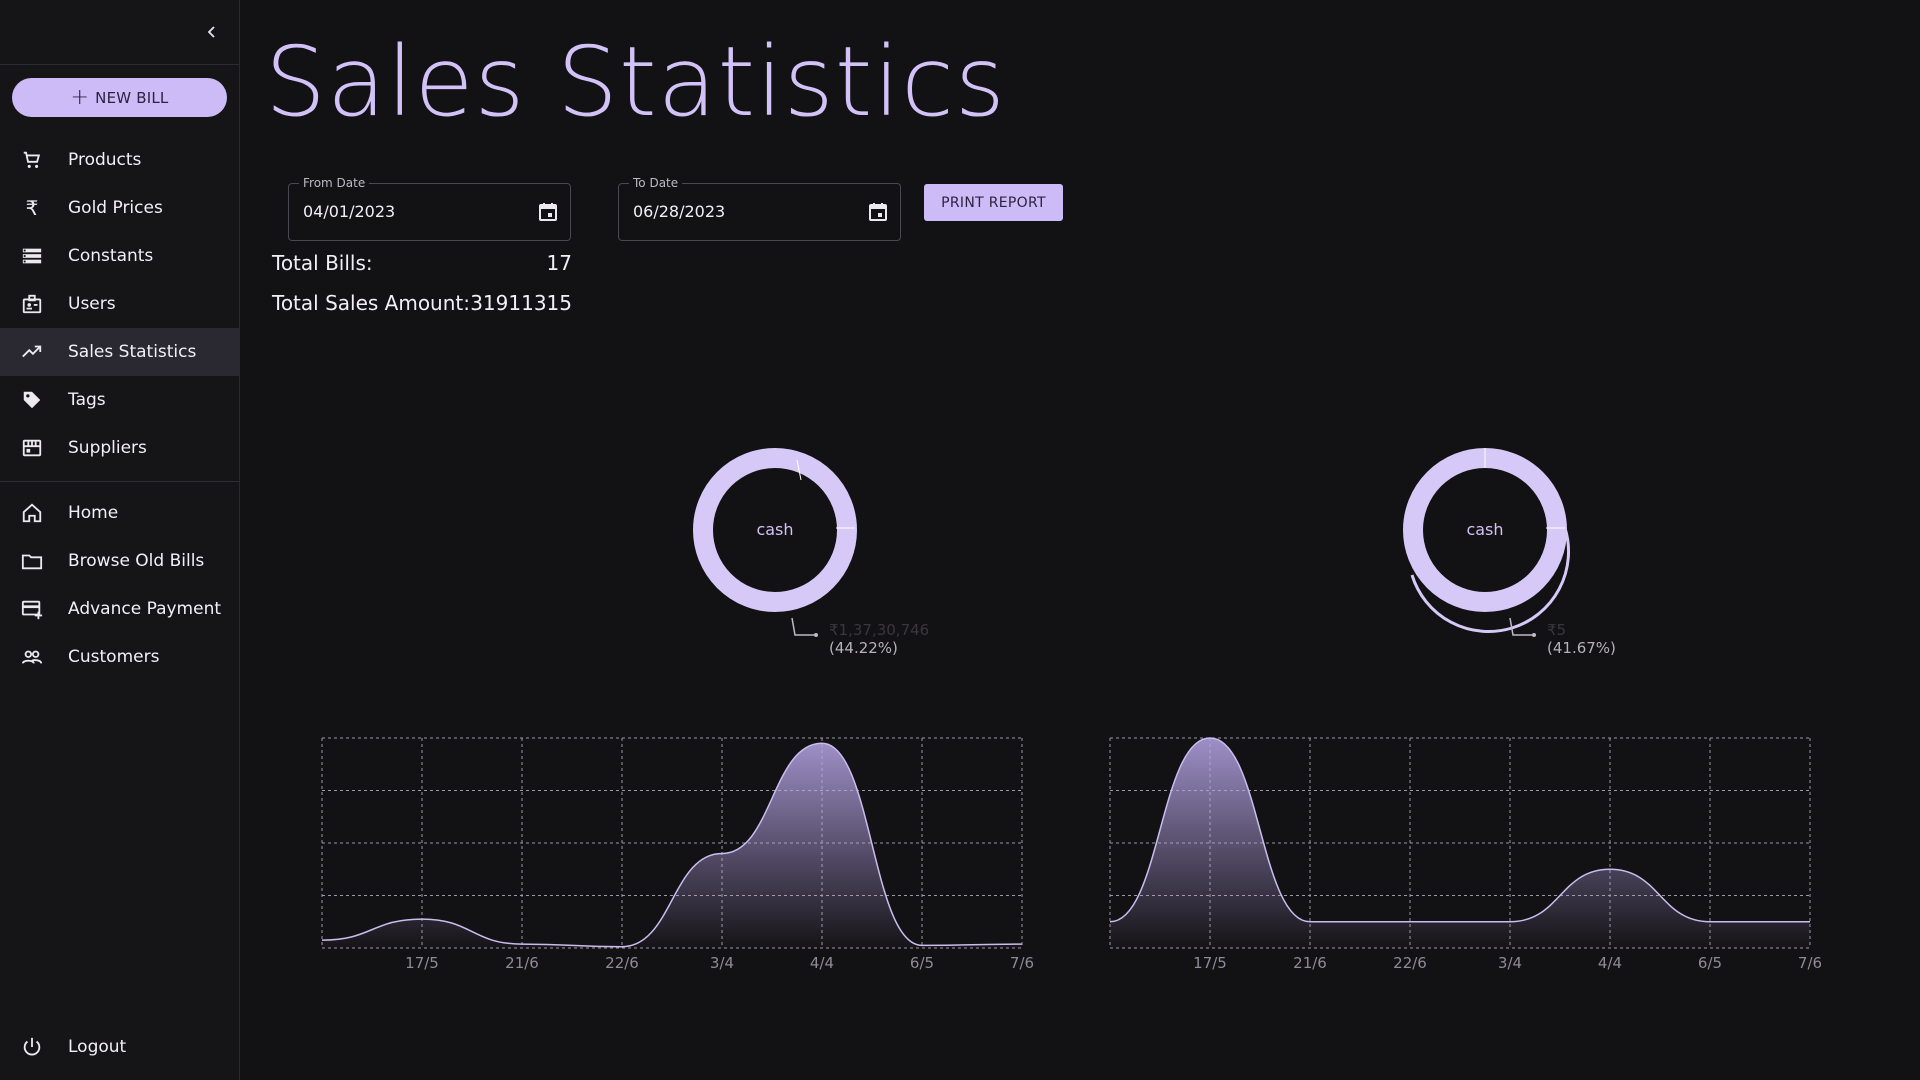  Describe the element at coordinates (1509, 552) in the screenshot. I see `donut-chart-2: cash ₹5 (41.67%)` at that location.